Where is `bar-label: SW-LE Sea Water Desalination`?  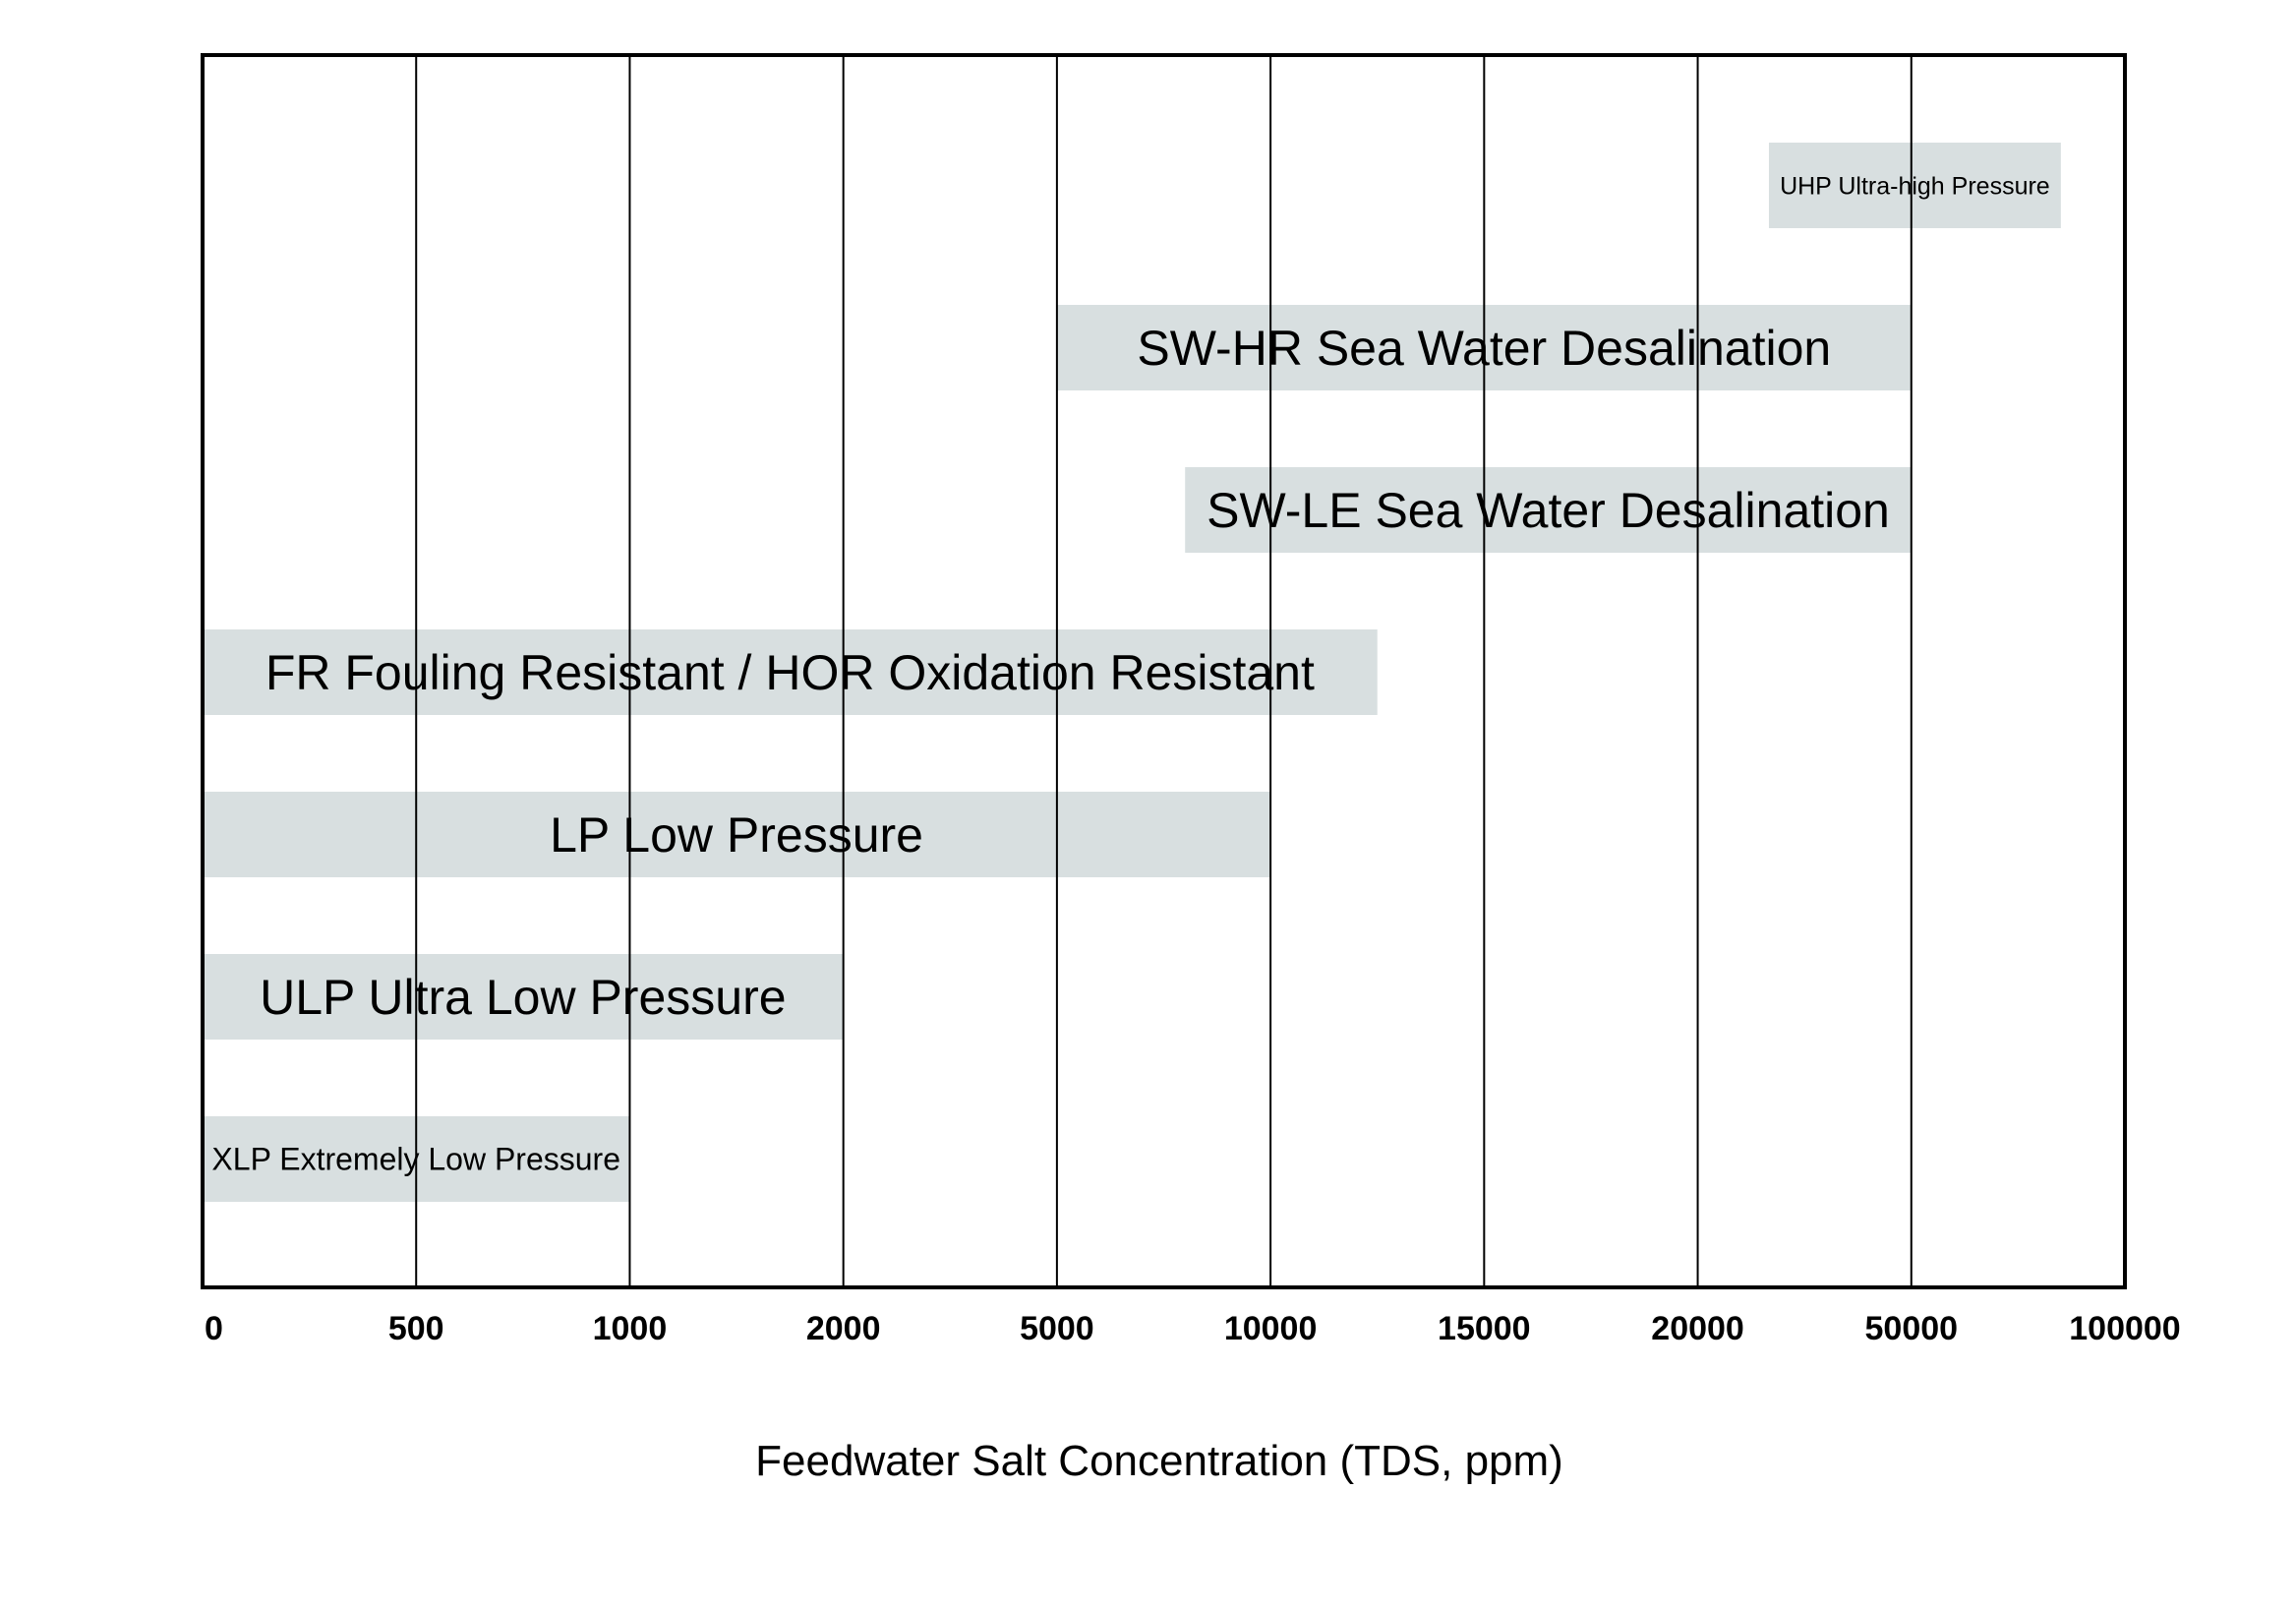
bar-label: SW-LE Sea Water Desalination is located at coordinates (1548, 511).